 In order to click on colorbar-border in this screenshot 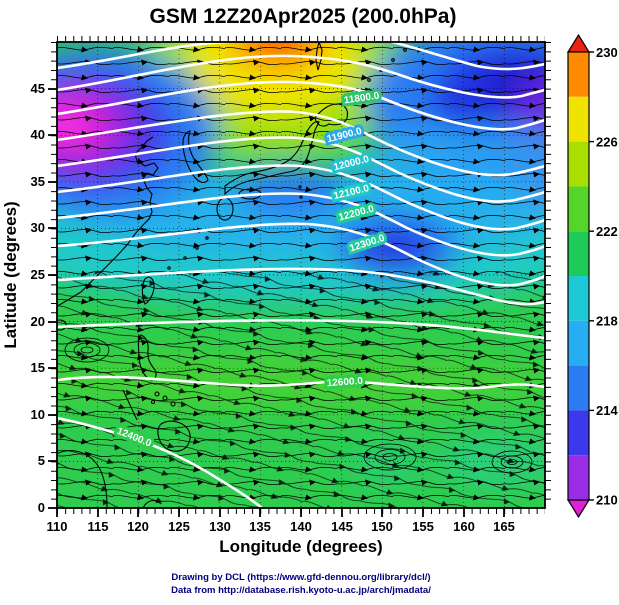, I will do `click(578, 276)`.